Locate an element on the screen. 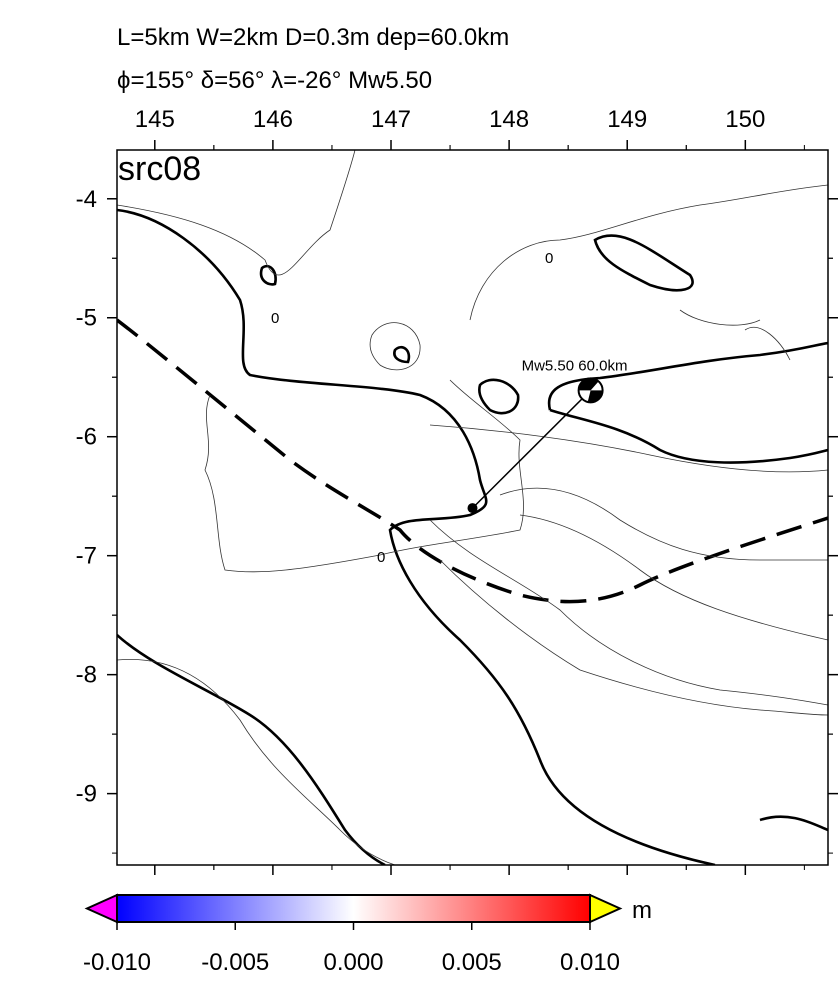  x-tick-label: 147 is located at coordinates (391, 119).